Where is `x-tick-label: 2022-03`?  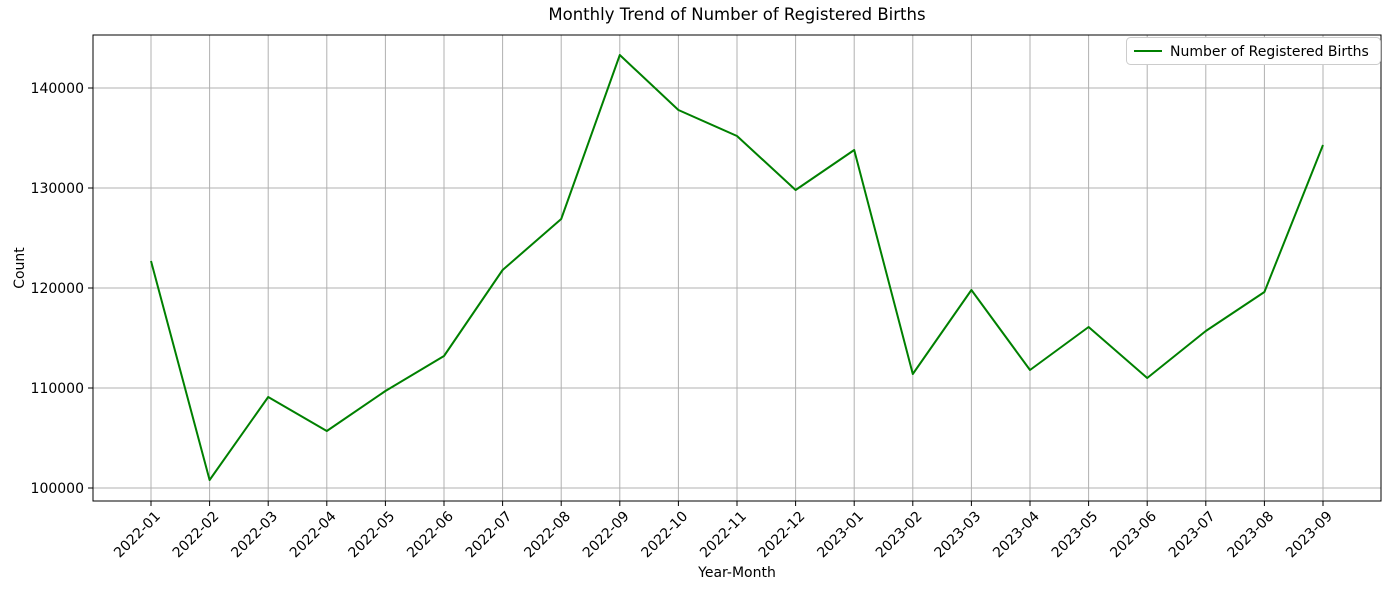 x-tick-label: 2022-03 is located at coordinates (254, 535).